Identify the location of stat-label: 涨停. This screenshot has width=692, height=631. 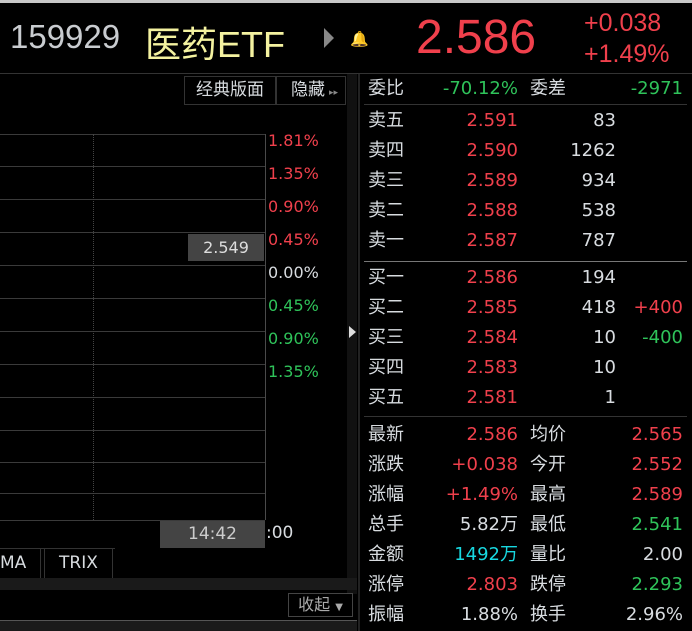
(386, 584).